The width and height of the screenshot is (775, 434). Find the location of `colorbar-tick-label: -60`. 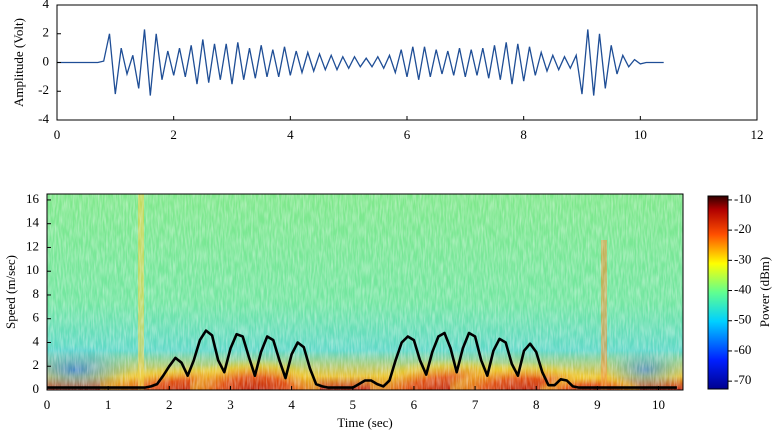

colorbar-tick-label: -60 is located at coordinates (742, 349).